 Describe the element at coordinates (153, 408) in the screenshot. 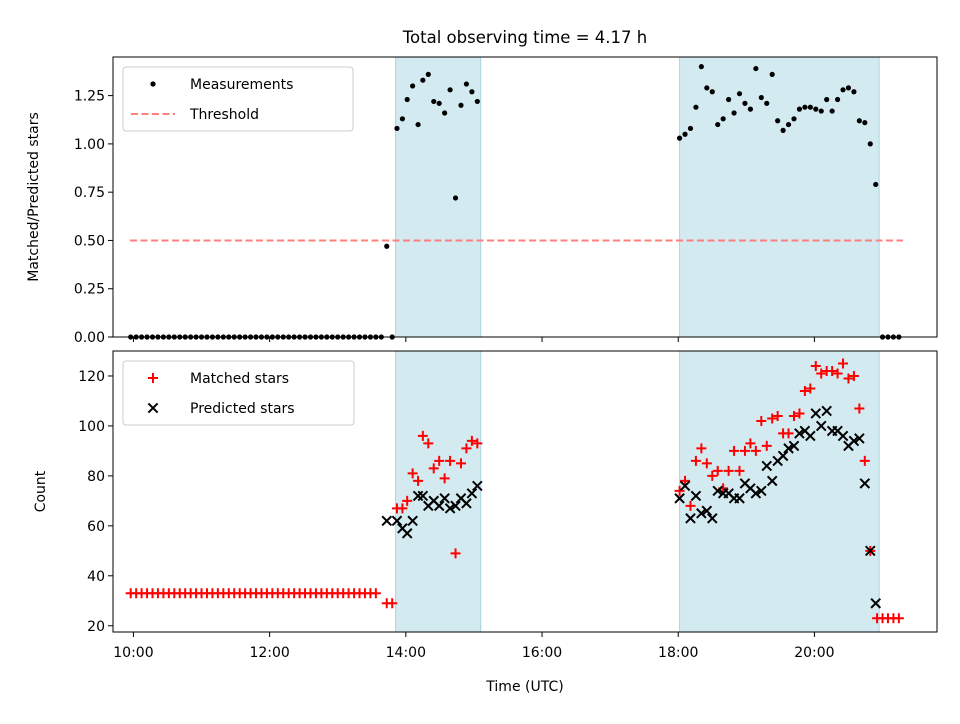

I see `legend-predicted-marker` at that location.